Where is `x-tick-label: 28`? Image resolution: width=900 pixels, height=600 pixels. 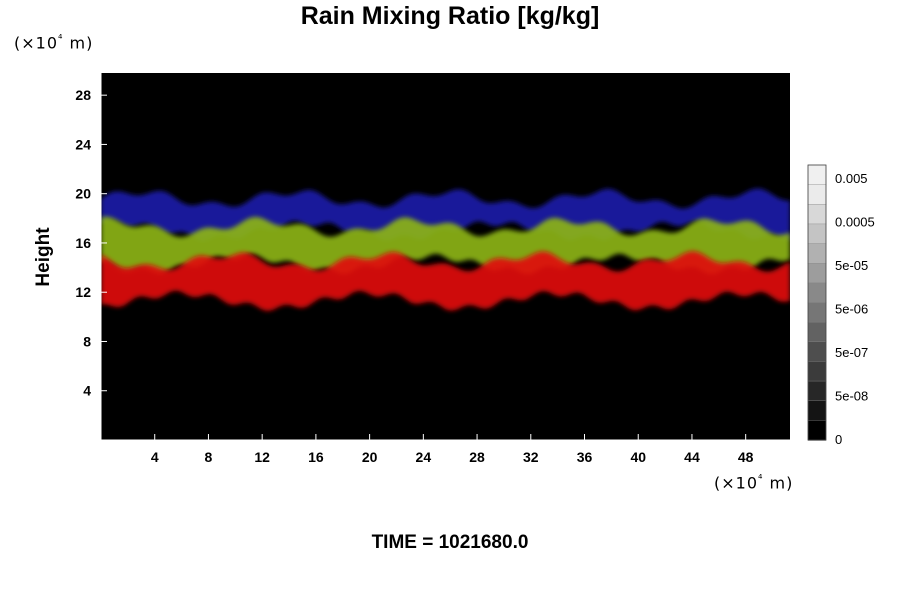 x-tick-label: 28 is located at coordinates (477, 457).